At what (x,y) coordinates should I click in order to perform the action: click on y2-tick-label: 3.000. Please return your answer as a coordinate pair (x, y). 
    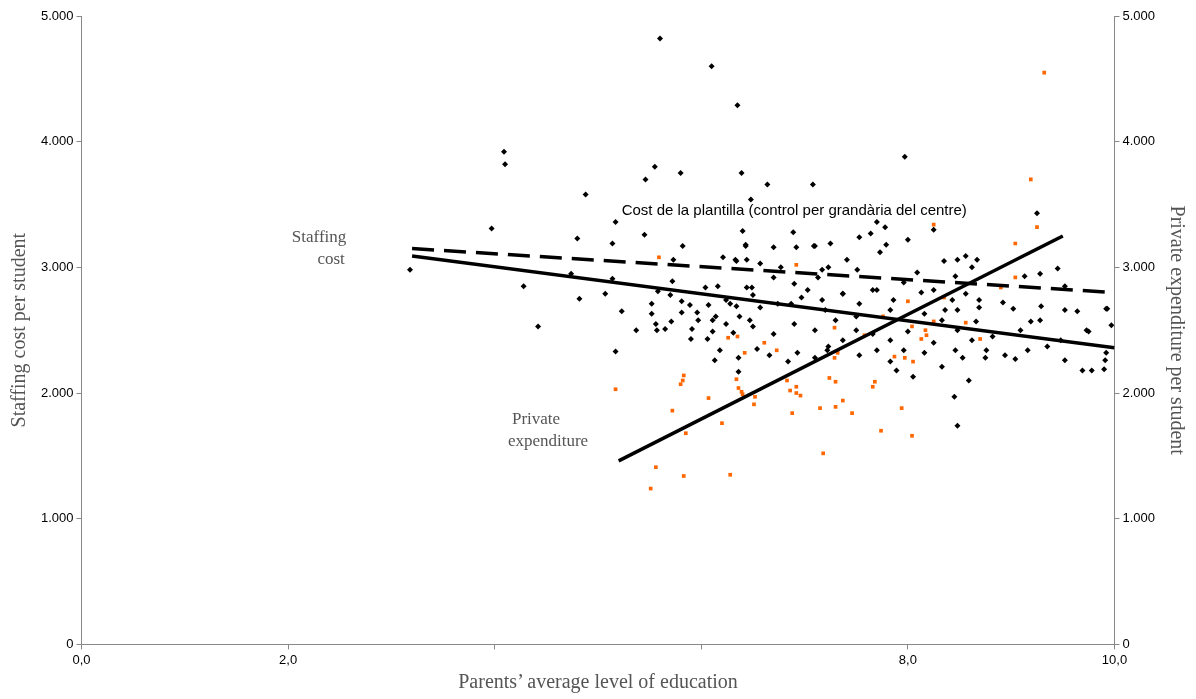
    Looking at the image, I should click on (1139, 266).